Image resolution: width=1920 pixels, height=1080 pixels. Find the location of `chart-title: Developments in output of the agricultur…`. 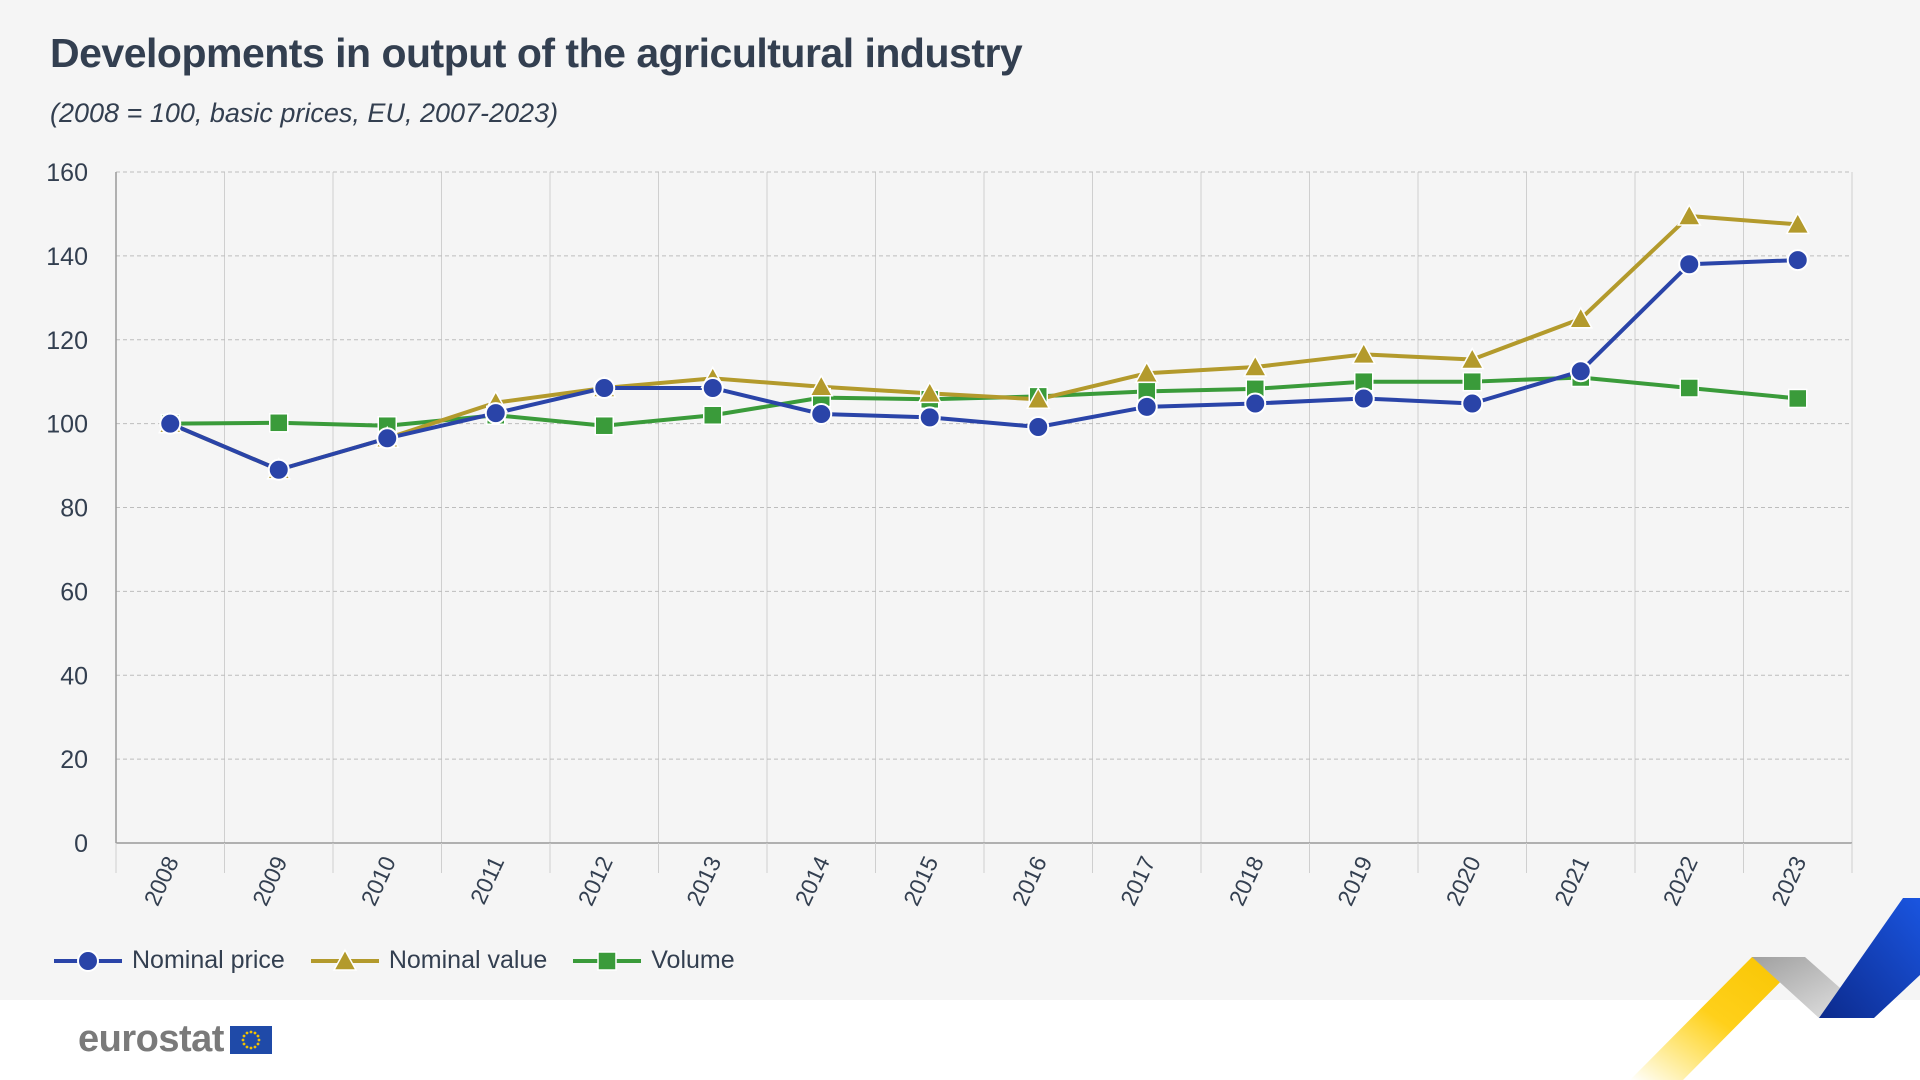

chart-title: Developments in output of the agricultur… is located at coordinates (536, 53).